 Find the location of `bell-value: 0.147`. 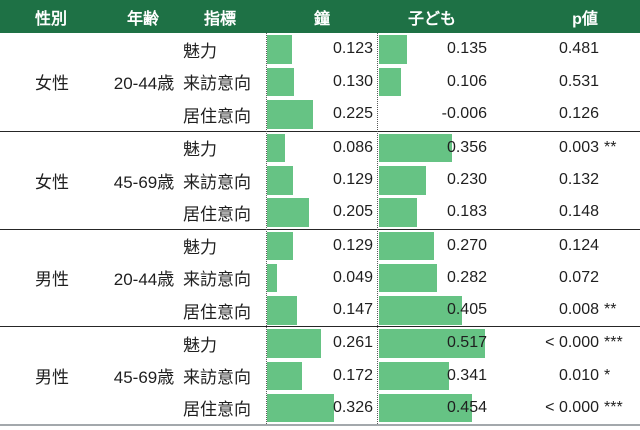

bell-value: 0.147 is located at coordinates (352, 310).